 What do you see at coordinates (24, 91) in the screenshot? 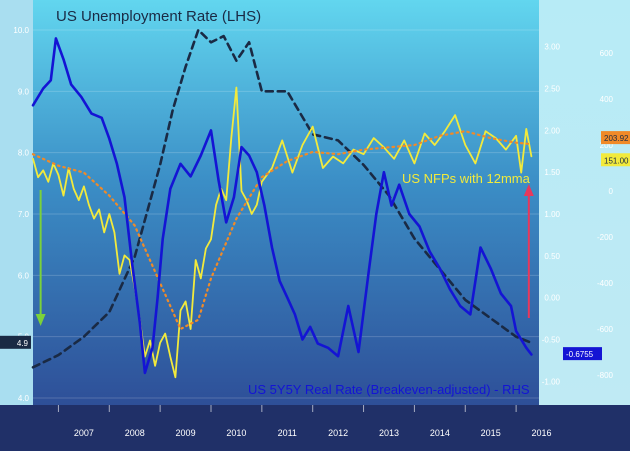
I see `left-tick-label: 9.0` at bounding box center [24, 91].